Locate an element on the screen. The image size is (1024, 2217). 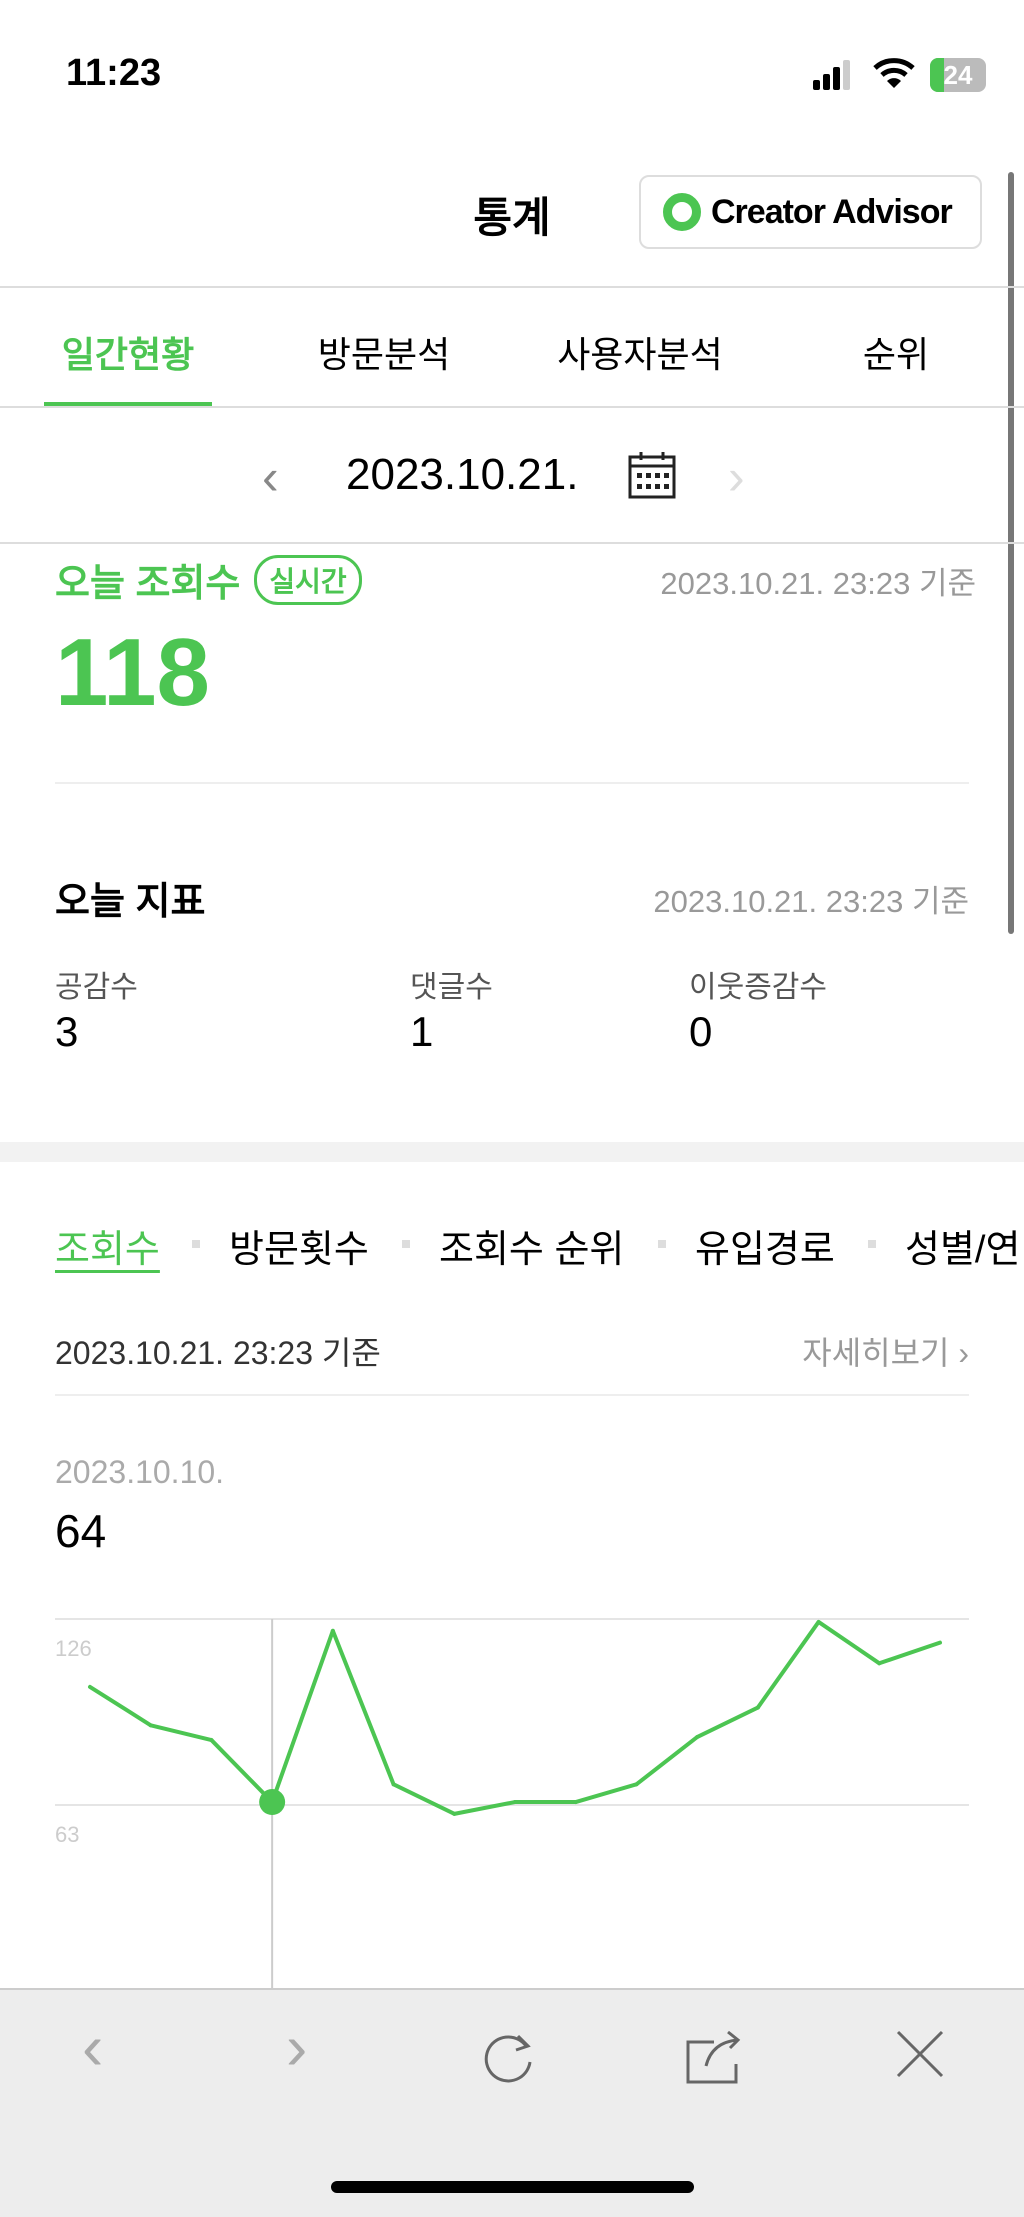
today-views-basis: 2023.10.21. 23:23 기준 is located at coordinates (818, 583).